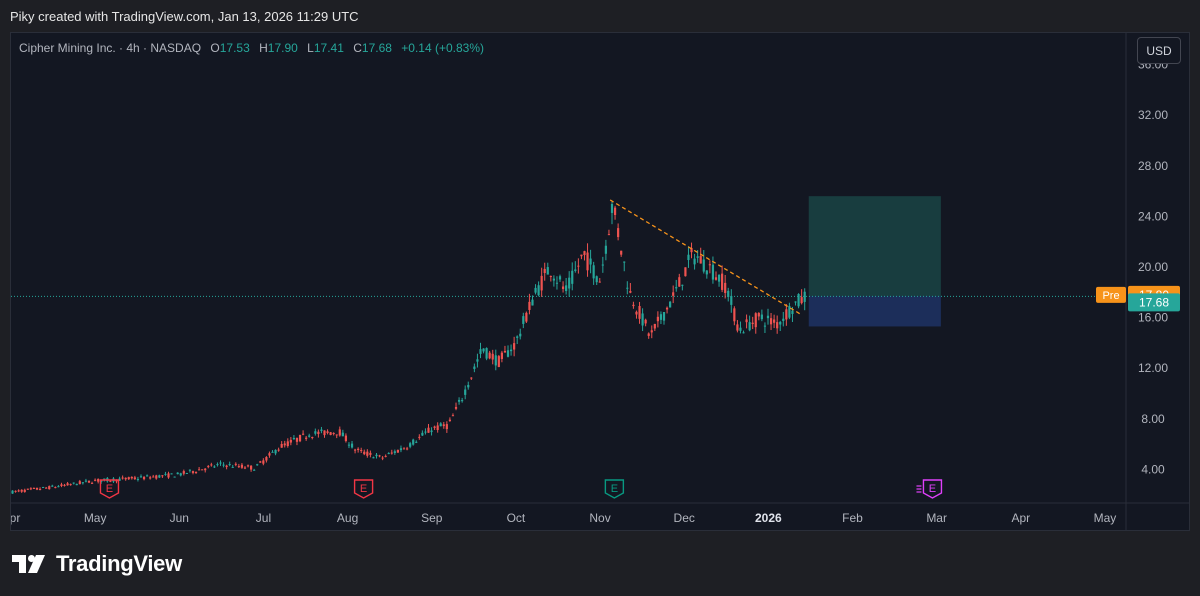 Image resolution: width=1200 pixels, height=596 pixels. Describe the element at coordinates (1159, 50) in the screenshot. I see `currency-button: USD` at that location.